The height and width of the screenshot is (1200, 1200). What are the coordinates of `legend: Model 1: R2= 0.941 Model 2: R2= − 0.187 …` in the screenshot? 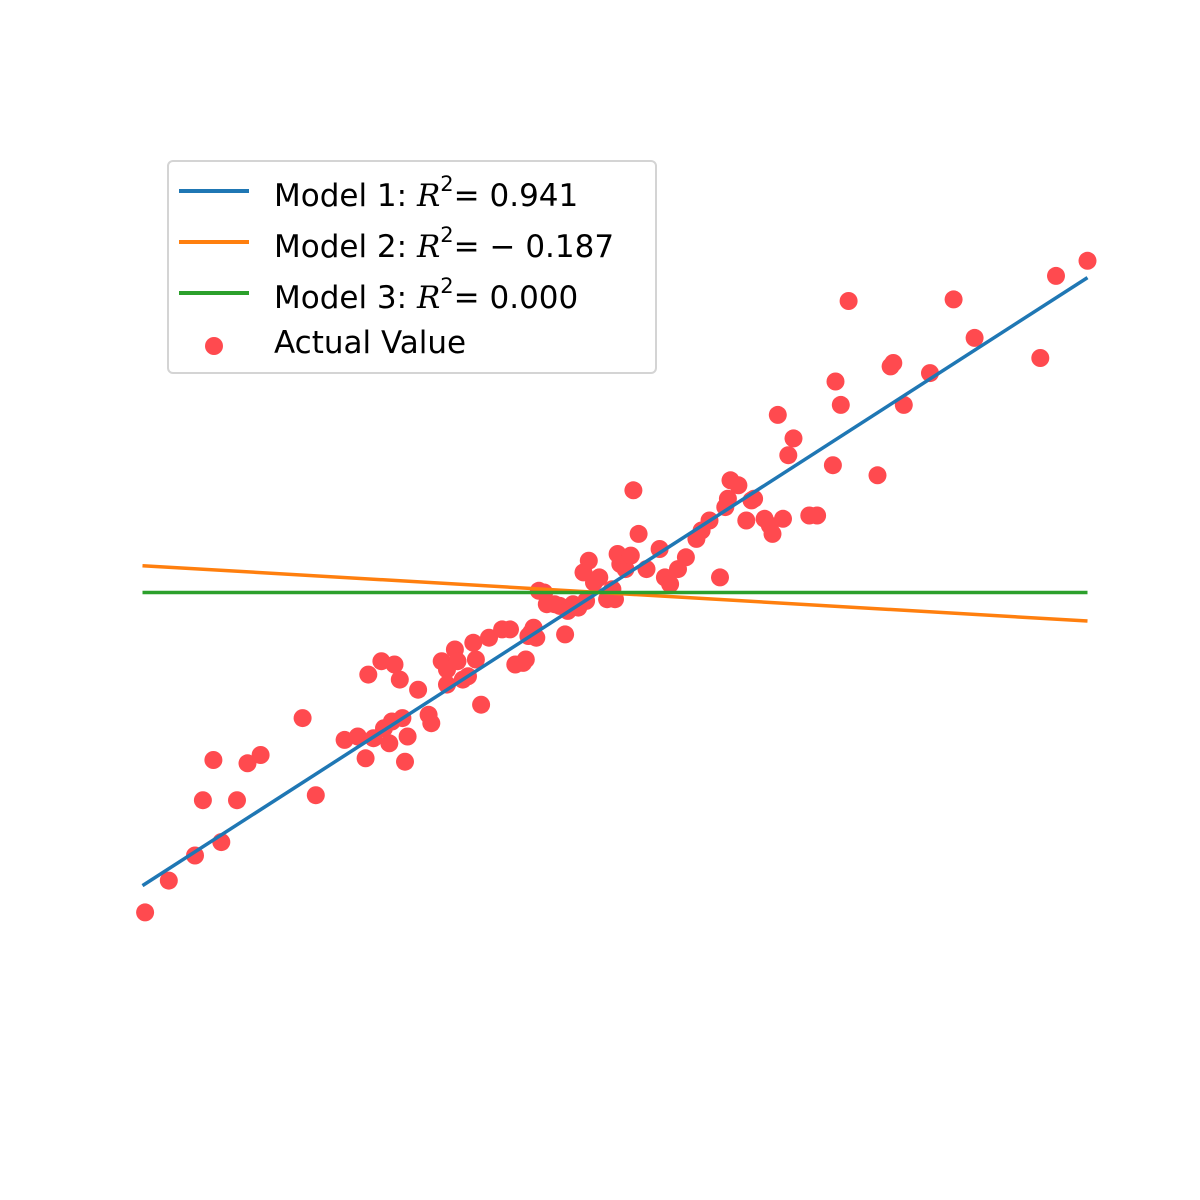 It's located at (412, 267).